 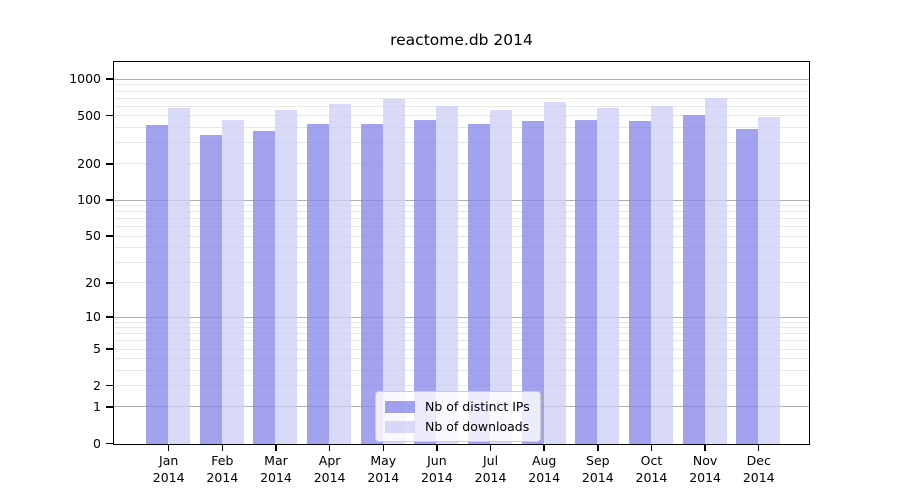 What do you see at coordinates (383, 469) in the screenshot?
I see `x-tick-label-month: May 2014` at bounding box center [383, 469].